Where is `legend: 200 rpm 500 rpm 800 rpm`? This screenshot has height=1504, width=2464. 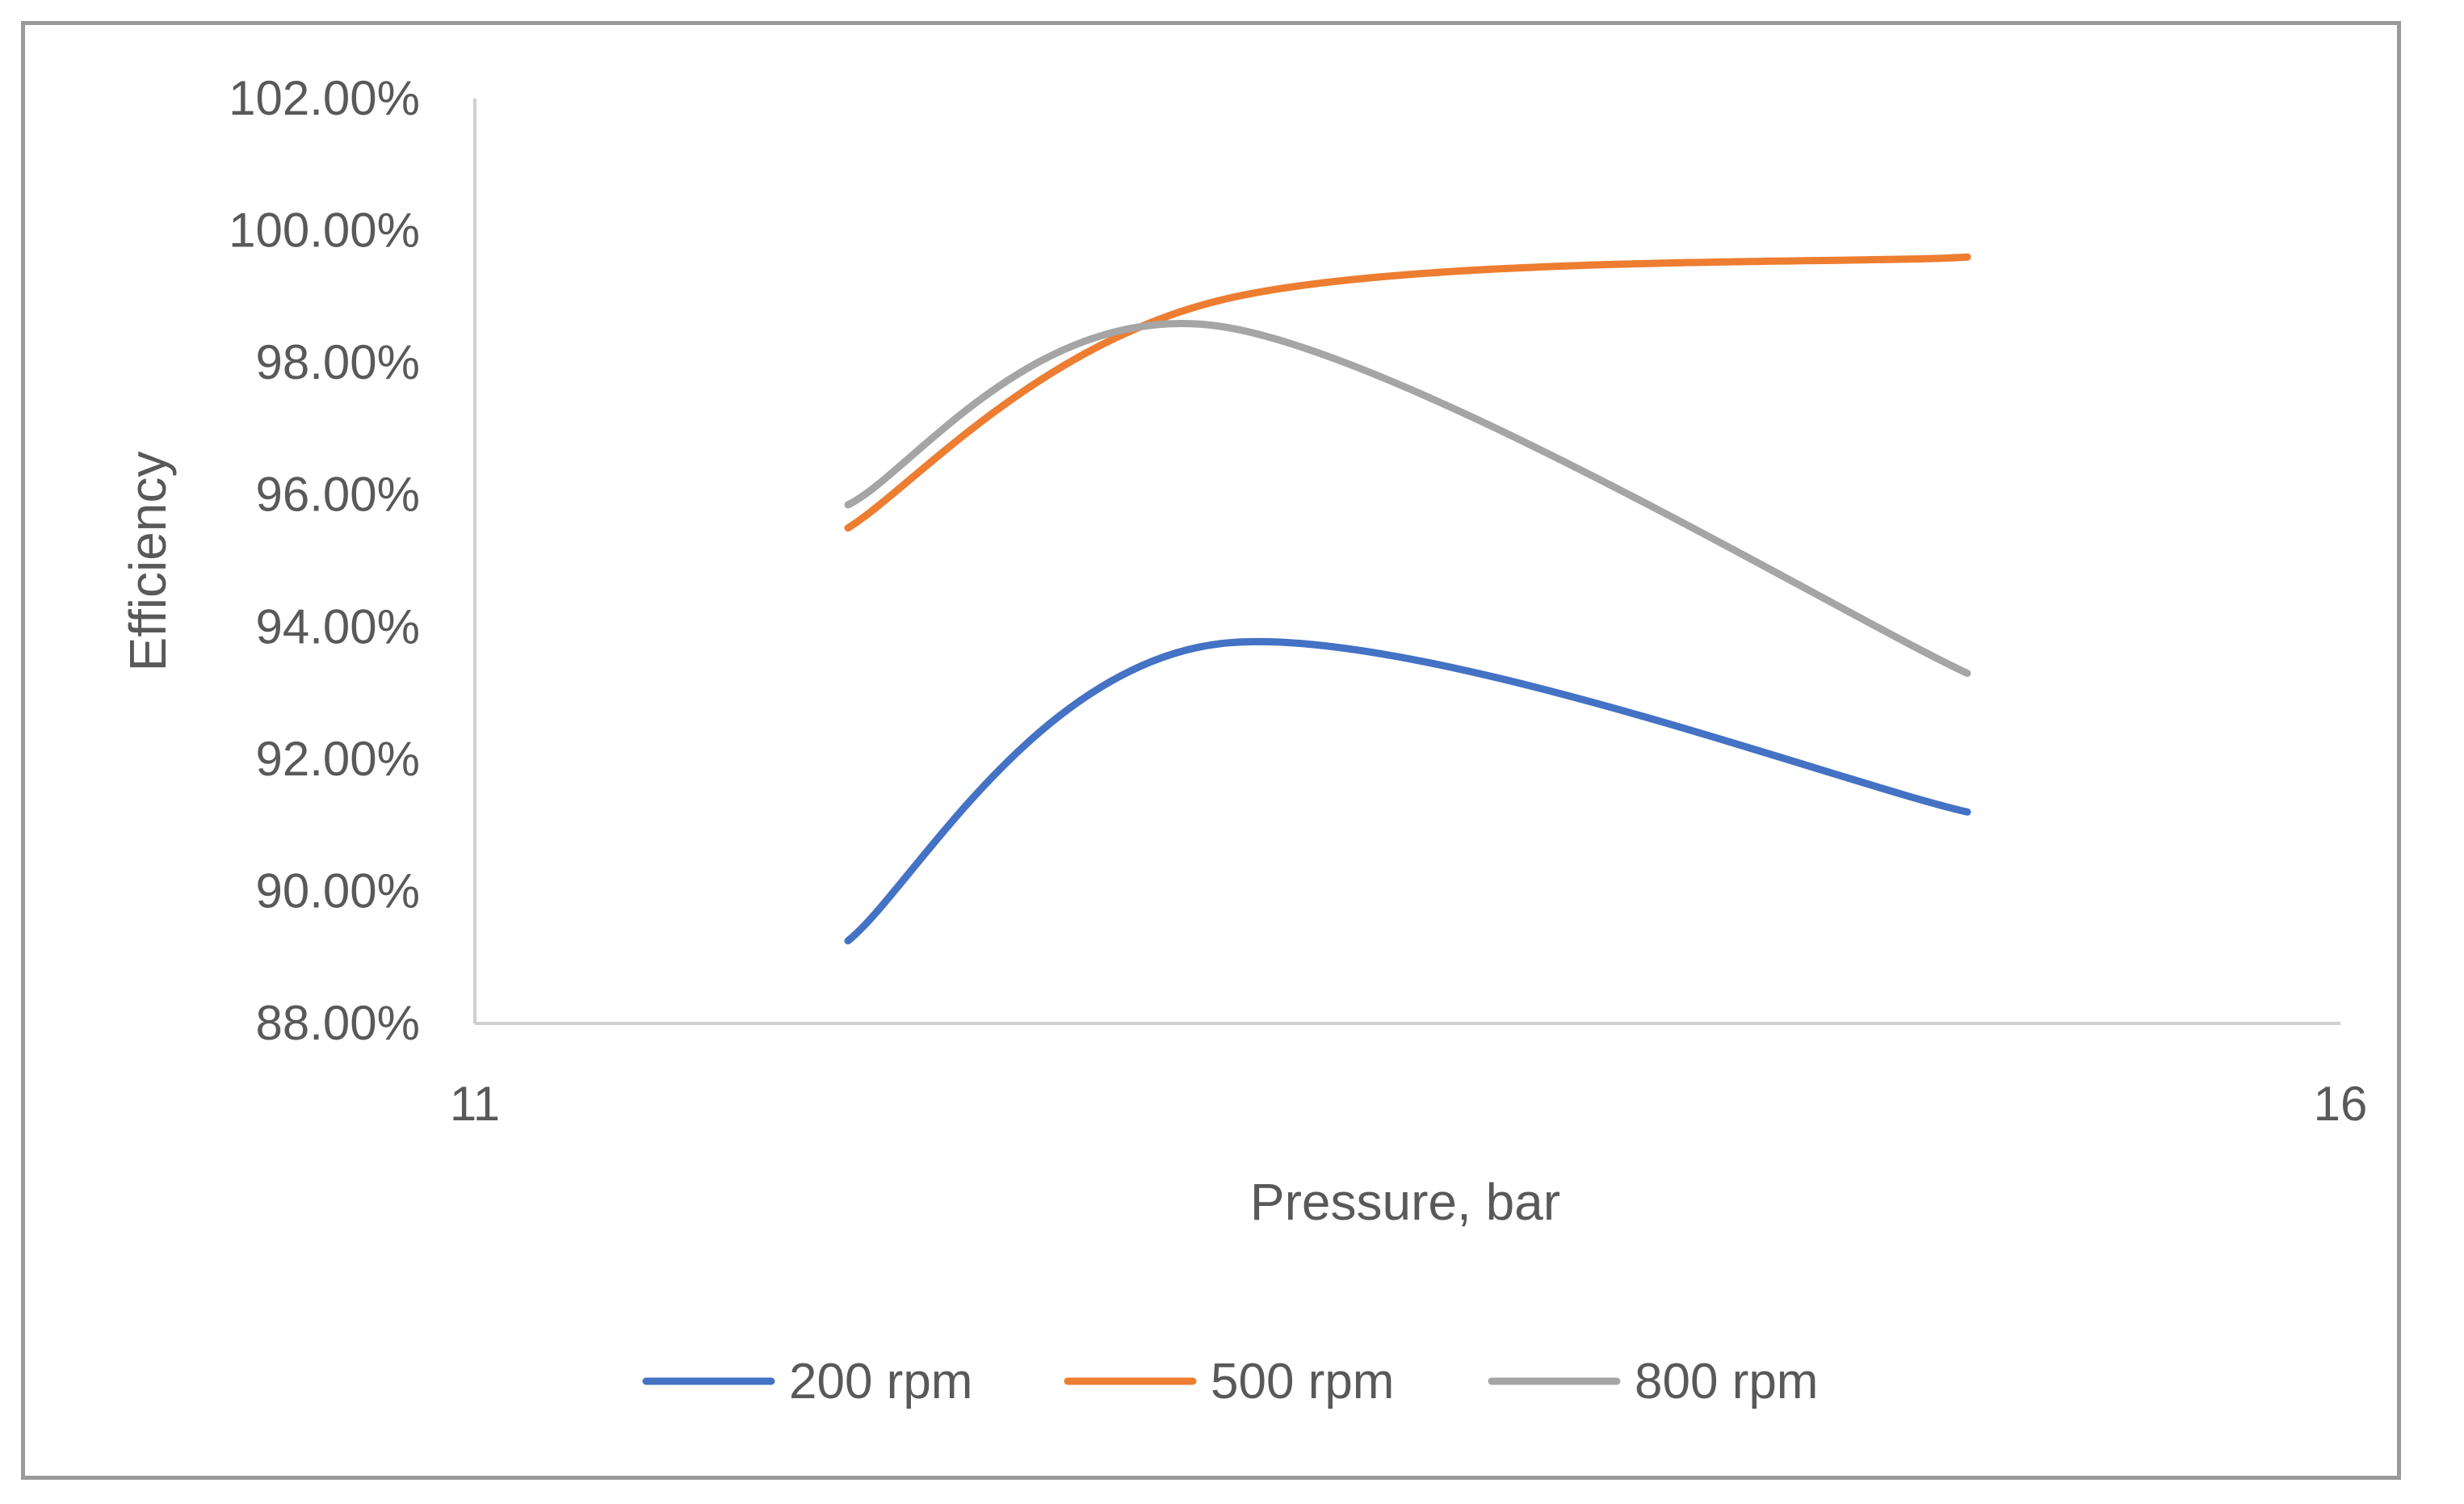 legend: 200 rpm 500 rpm 800 rpm is located at coordinates (1230, 1381).